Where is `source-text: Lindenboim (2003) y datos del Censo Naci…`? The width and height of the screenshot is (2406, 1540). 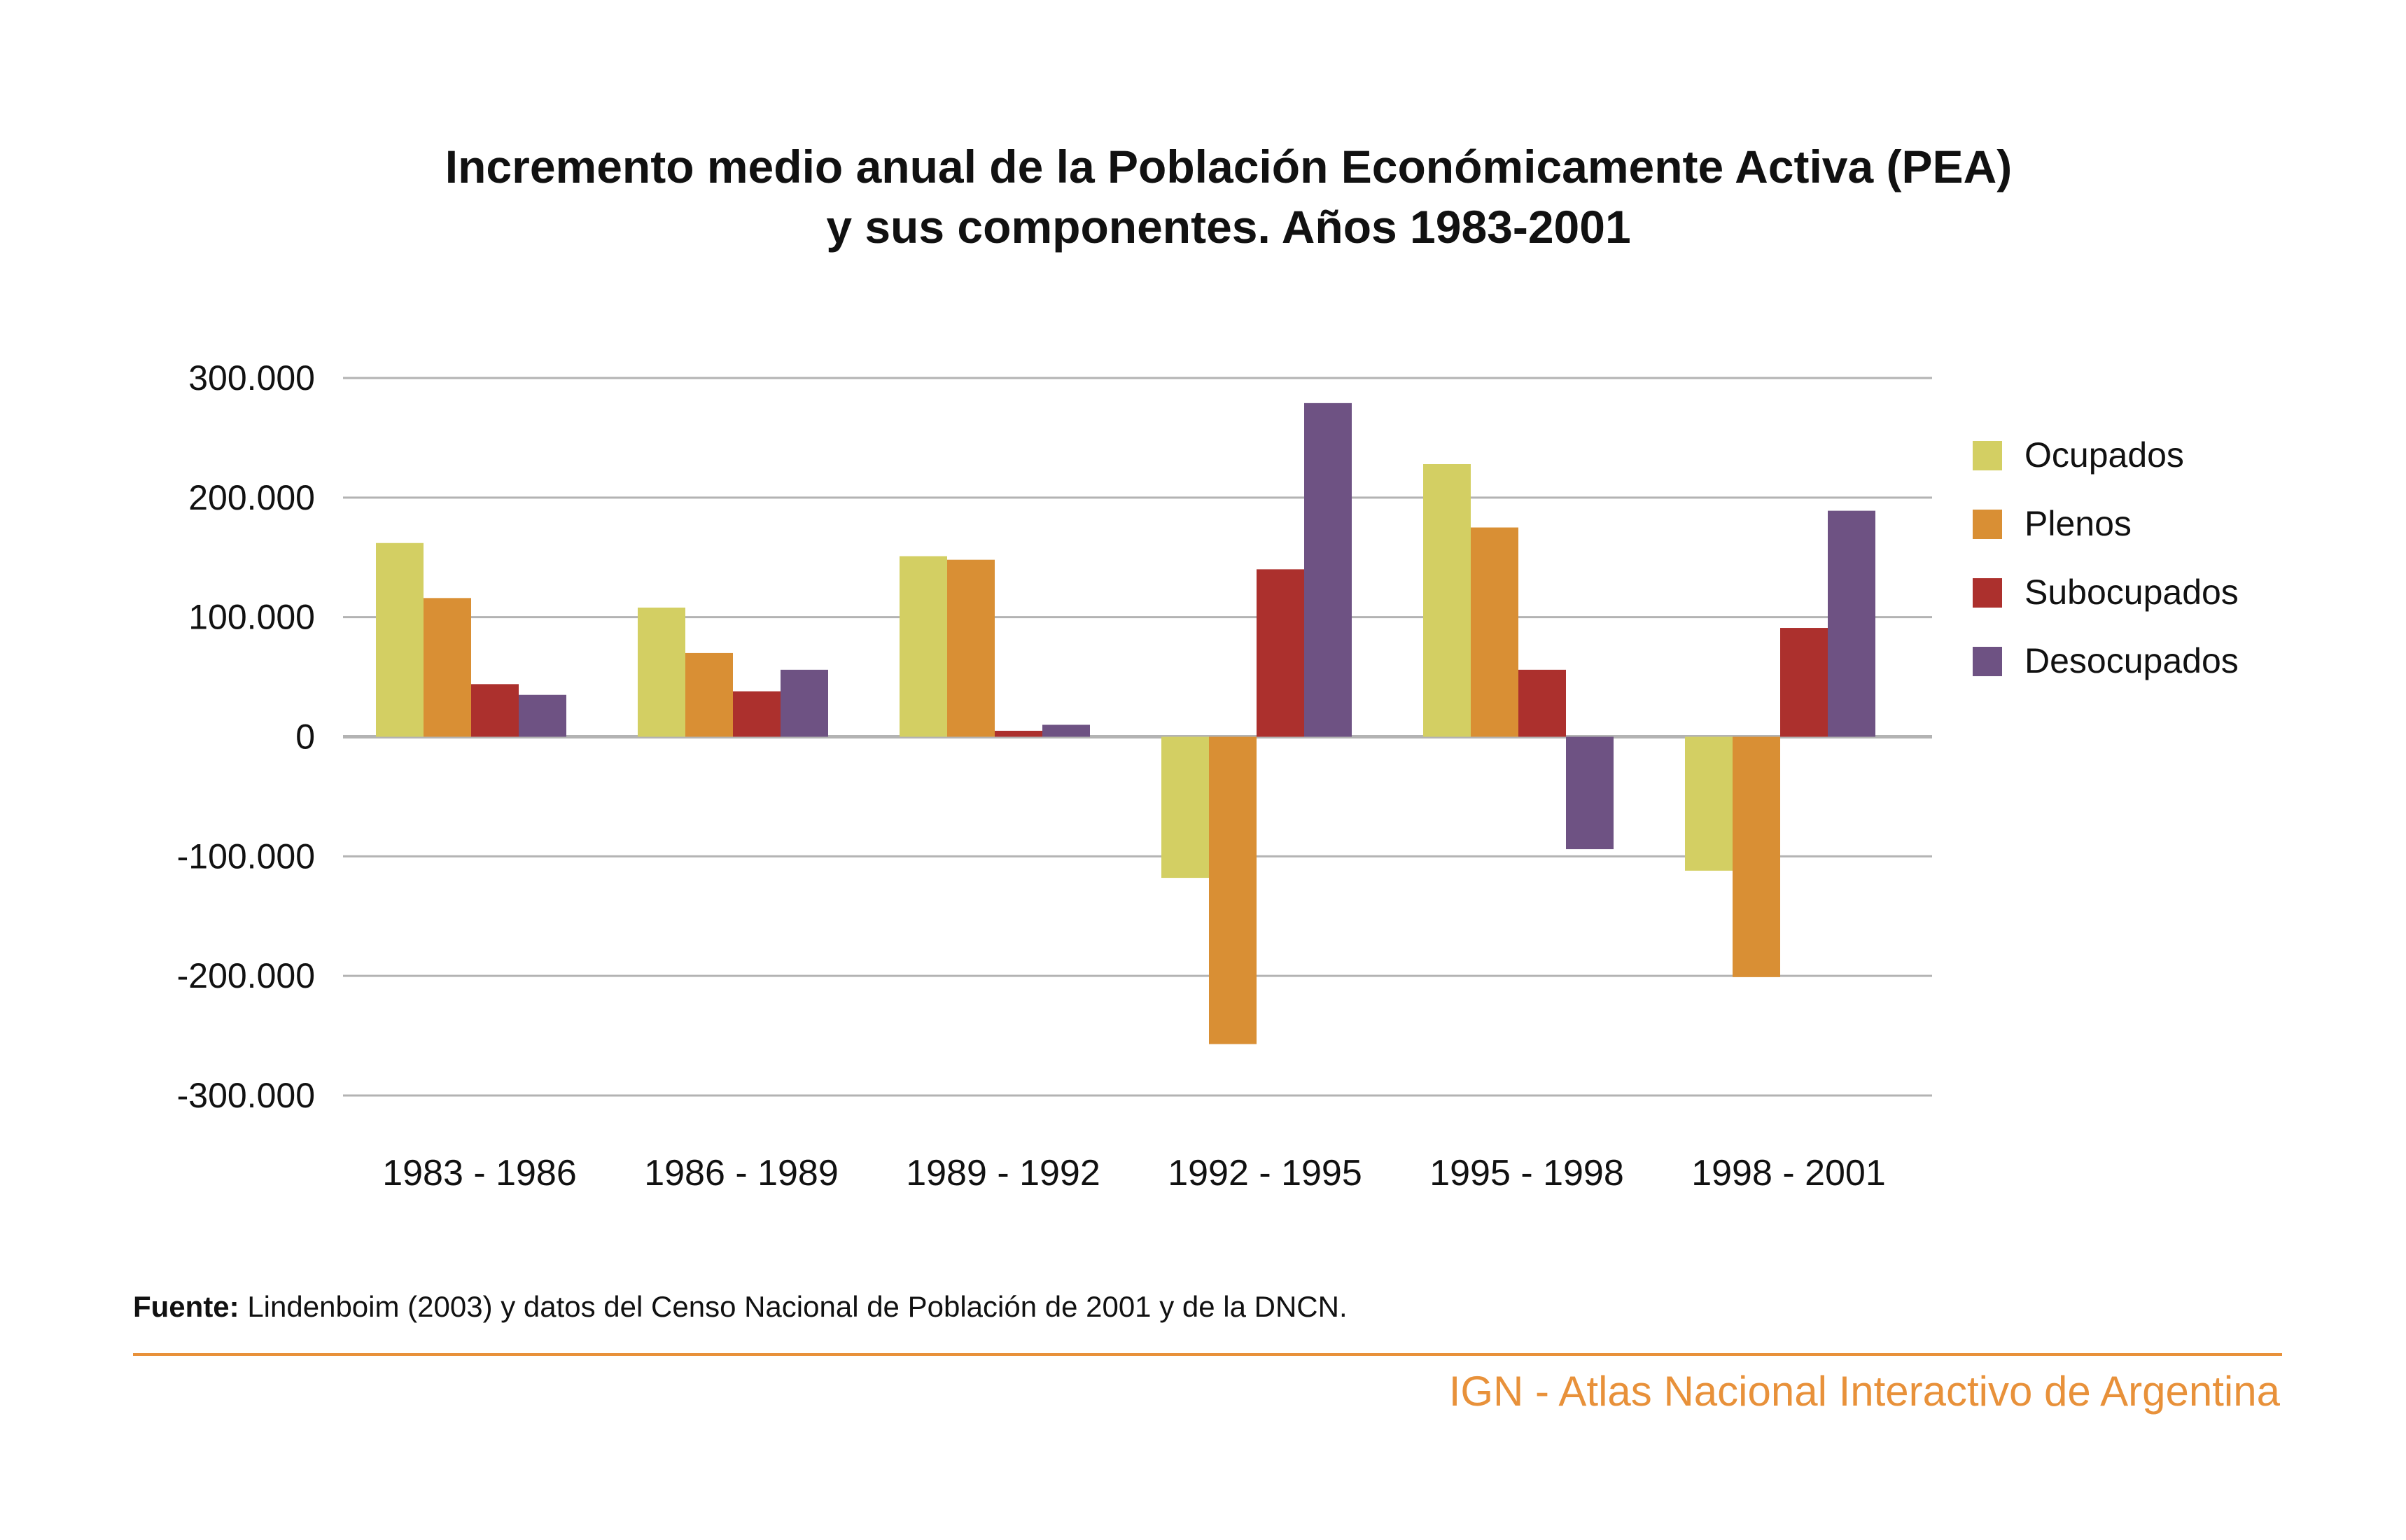 source-text: Lindenboim (2003) y datos del Censo Naci… is located at coordinates (793, 1306).